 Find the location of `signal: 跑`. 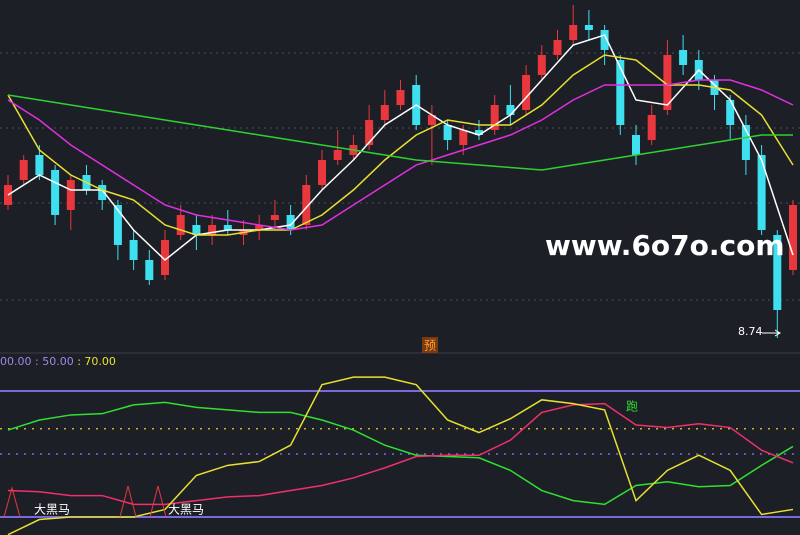

signal: 跑 is located at coordinates (632, 407).